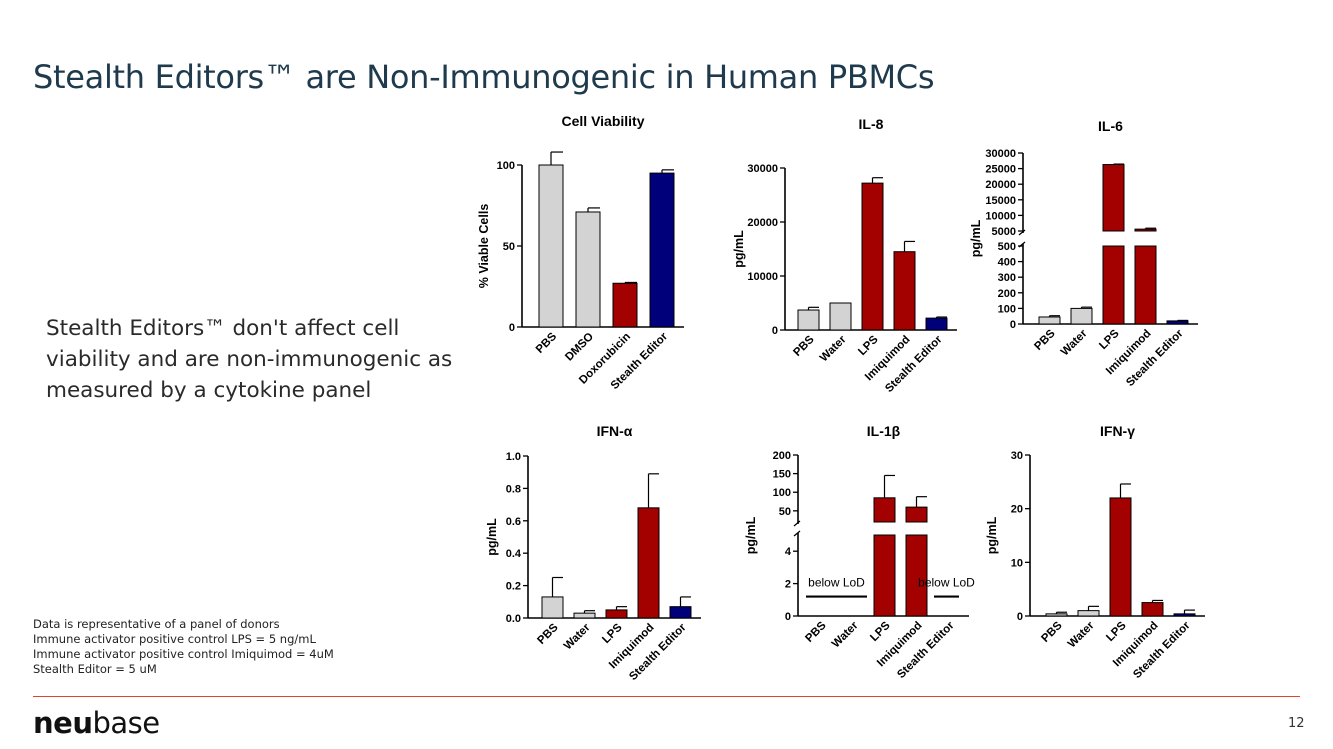 Image resolution: width=1333 pixels, height=749 pixels. What do you see at coordinates (603, 121) in the screenshot?
I see `chart-title: Cell Viability` at bounding box center [603, 121].